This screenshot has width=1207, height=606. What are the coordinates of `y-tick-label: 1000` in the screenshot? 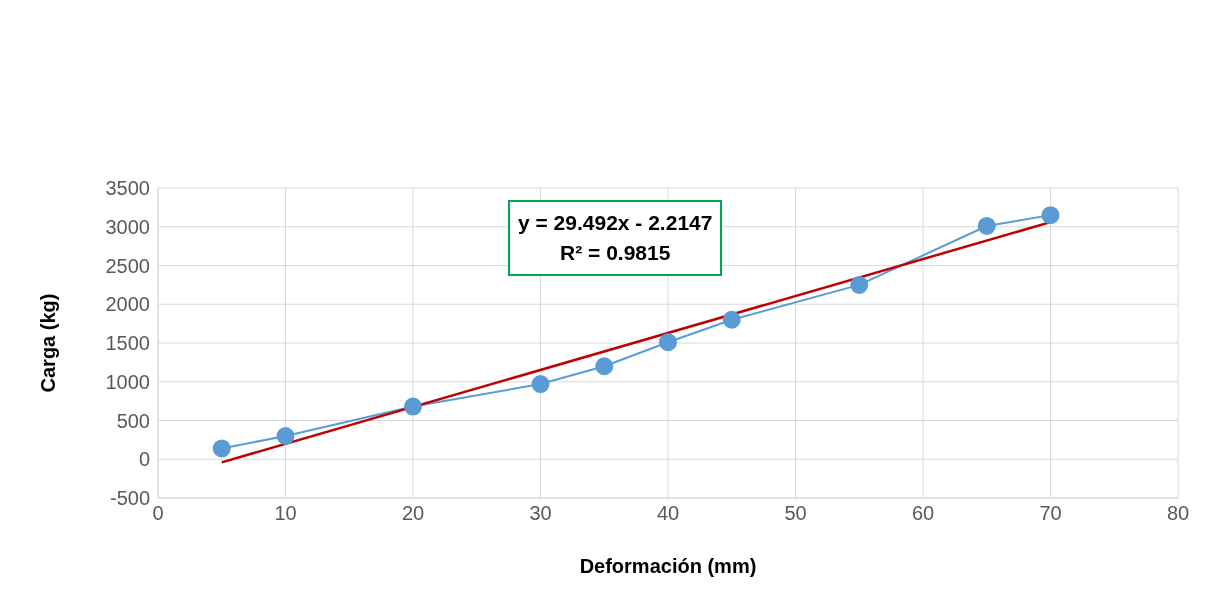 It's located at (127, 381).